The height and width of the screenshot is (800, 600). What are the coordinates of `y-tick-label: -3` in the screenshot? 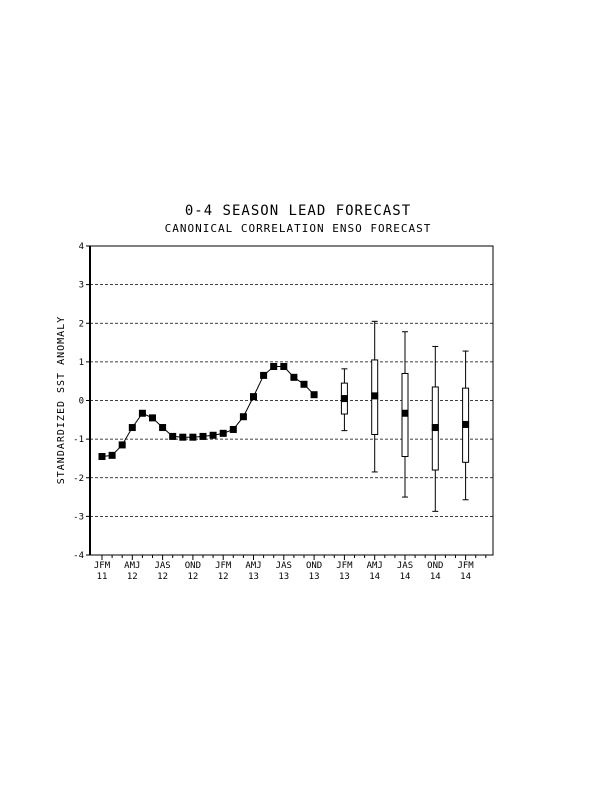 It's located at (78, 517).